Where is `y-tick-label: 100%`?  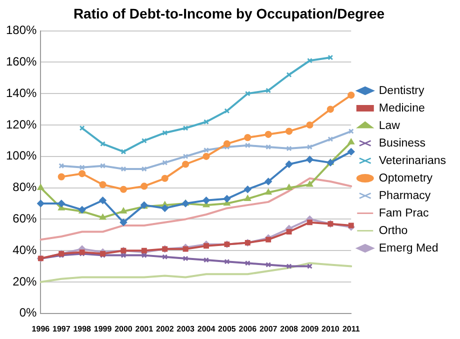
y-tick-label: 100% is located at coordinates (22, 155).